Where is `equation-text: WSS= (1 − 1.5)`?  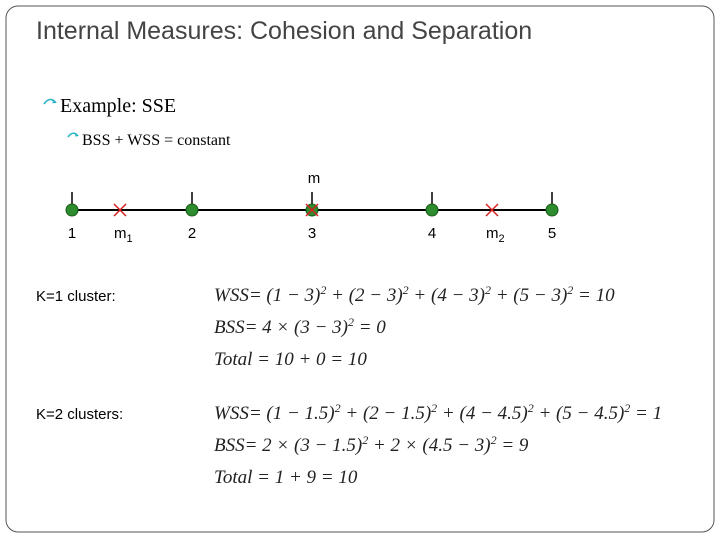
equation-text: WSS= (1 − 1.5) is located at coordinates (274, 413).